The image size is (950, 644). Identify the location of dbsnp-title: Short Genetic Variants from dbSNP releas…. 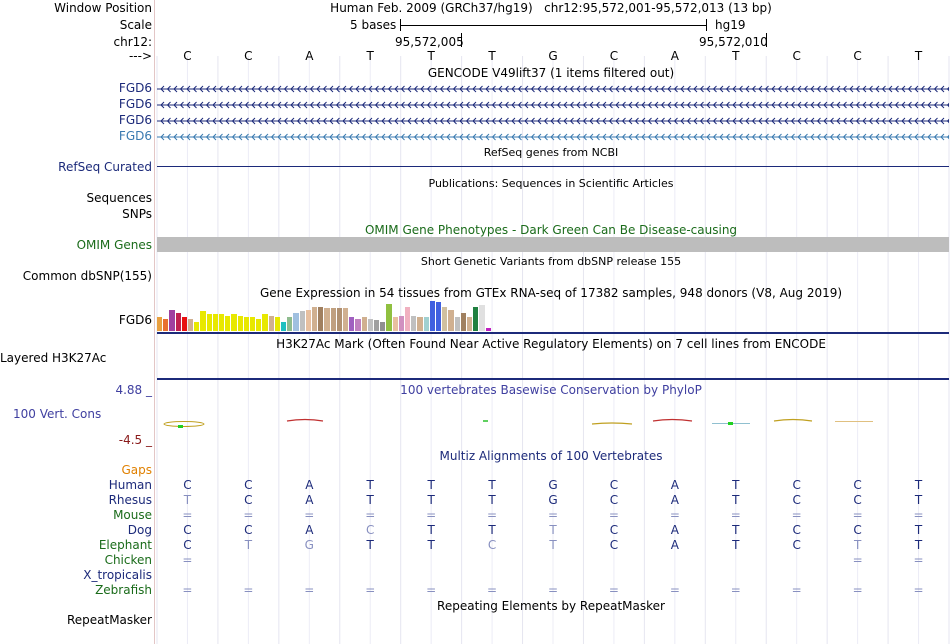
(551, 261).